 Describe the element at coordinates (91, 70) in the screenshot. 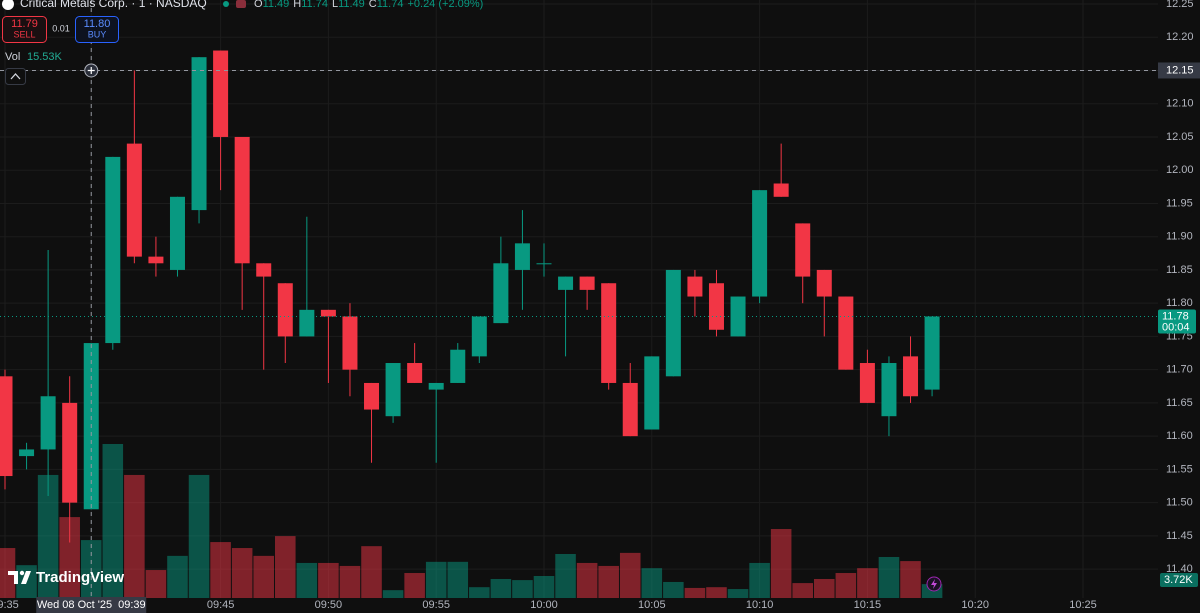

I see `crosshair-plus` at that location.